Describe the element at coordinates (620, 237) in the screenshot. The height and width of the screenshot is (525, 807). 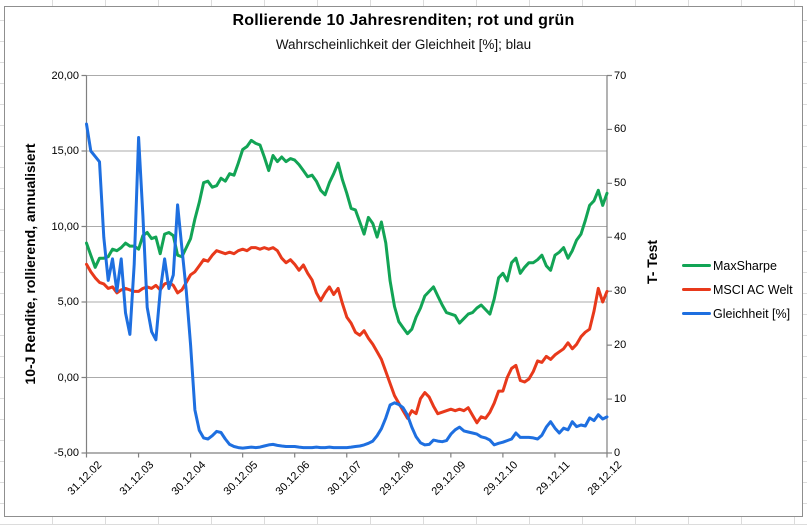
I see `right-axis-tick-label: 40` at that location.